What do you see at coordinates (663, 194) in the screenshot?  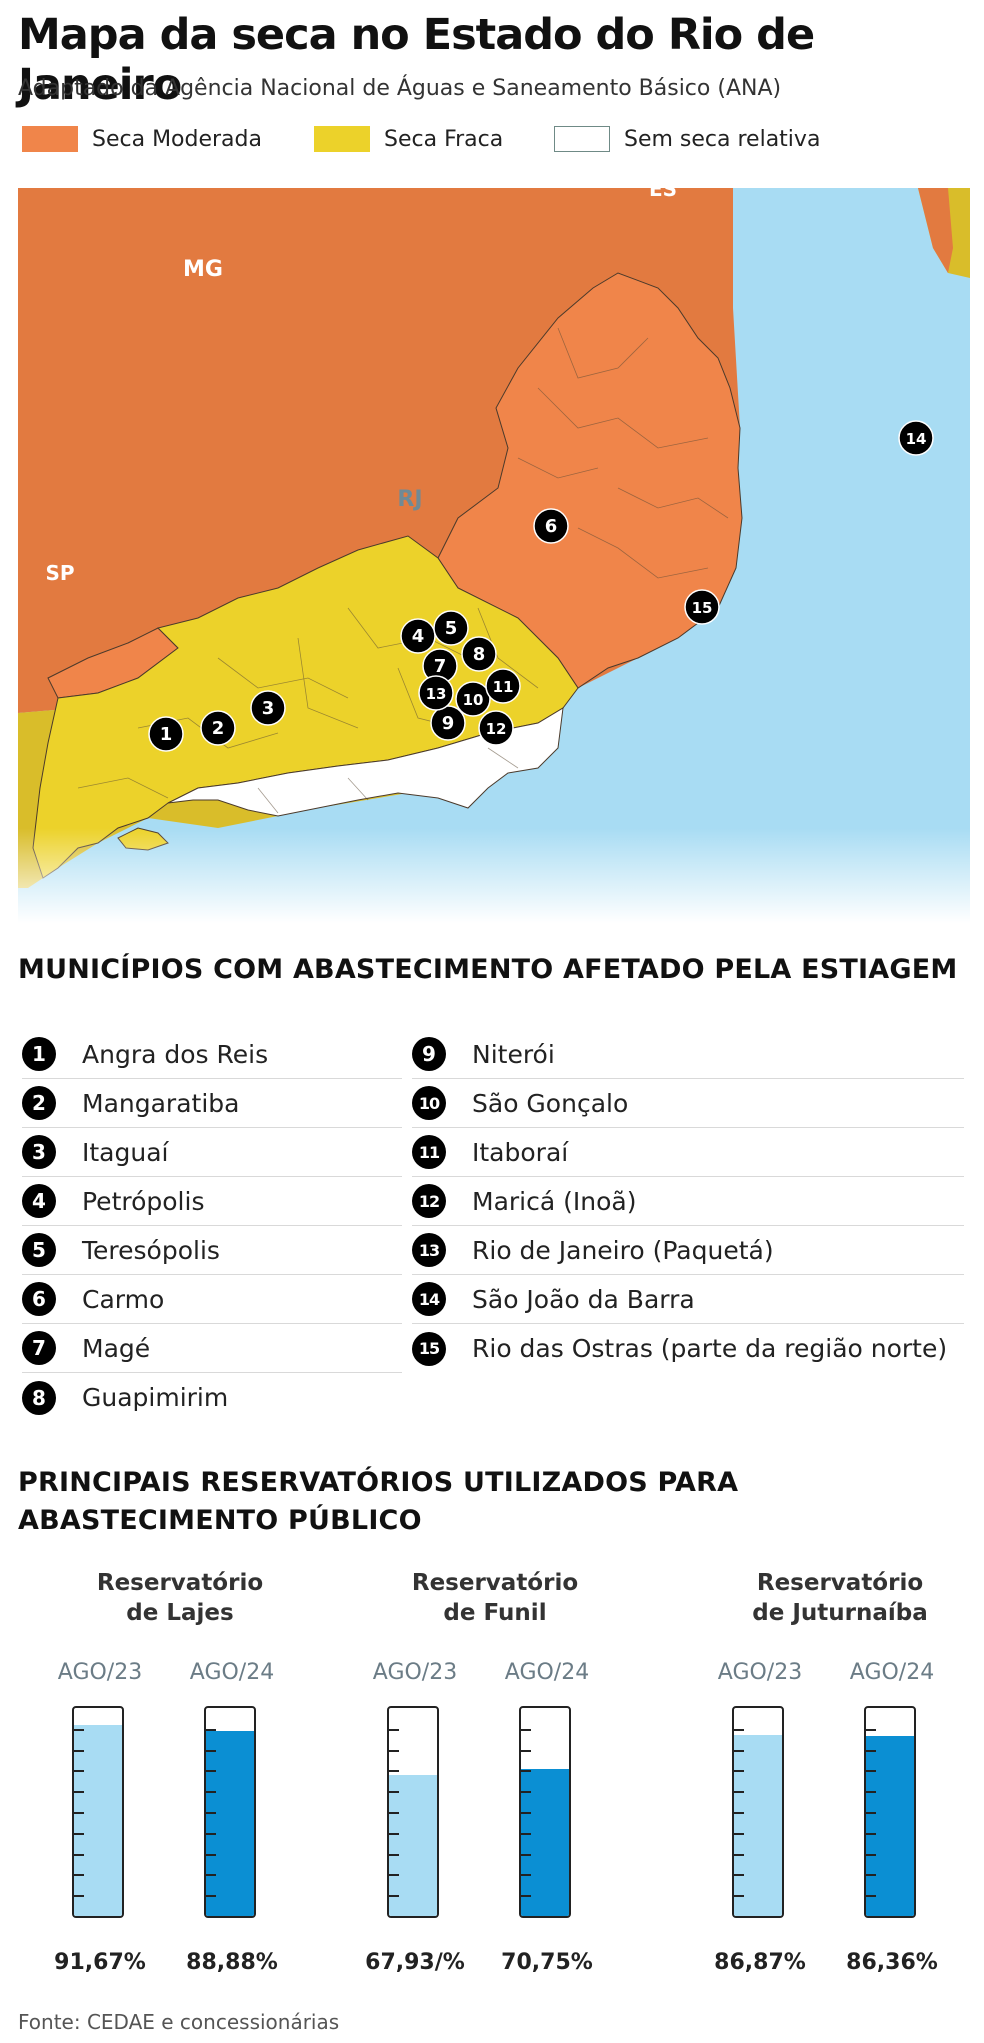 I see `map-label-es: ES` at bounding box center [663, 194].